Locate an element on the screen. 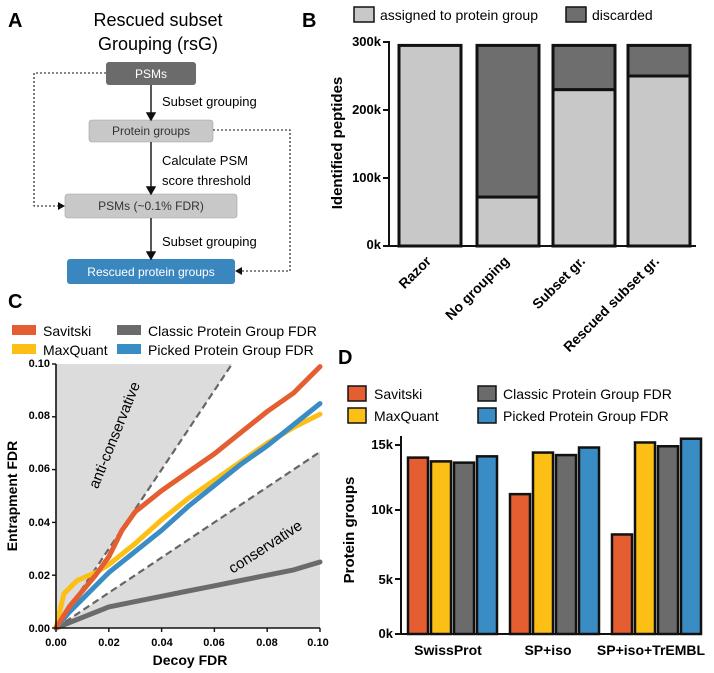 The height and width of the screenshot is (673, 714). chart-d-xticks: SwissProt SP+iso SP+iso+TrEMBL is located at coordinates (559, 650).